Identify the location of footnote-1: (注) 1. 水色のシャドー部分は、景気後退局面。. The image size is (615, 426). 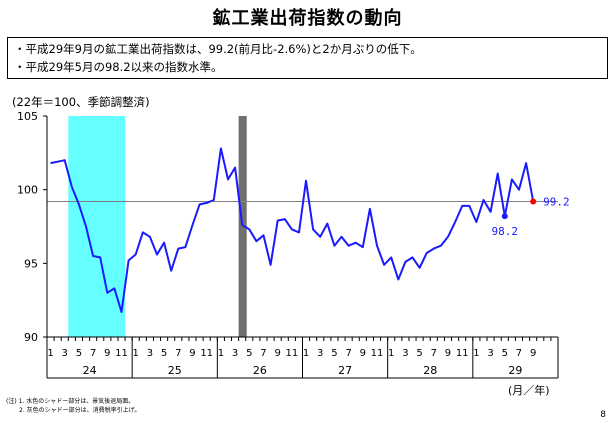
(70, 401).